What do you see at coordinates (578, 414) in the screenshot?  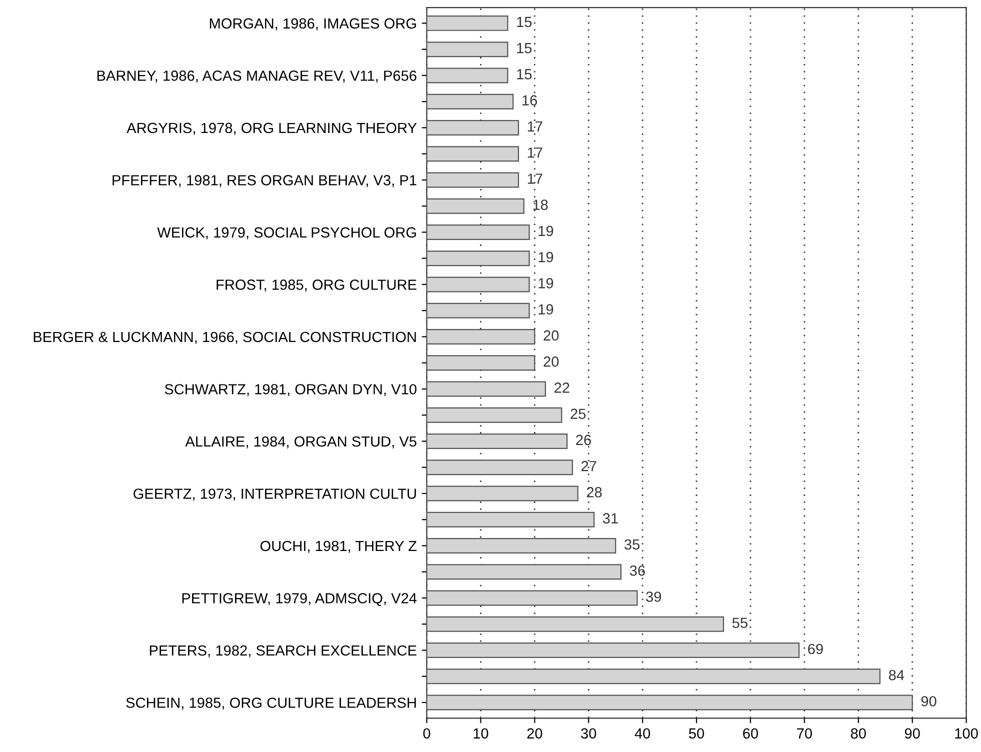 I see `data-label: 25` at bounding box center [578, 414].